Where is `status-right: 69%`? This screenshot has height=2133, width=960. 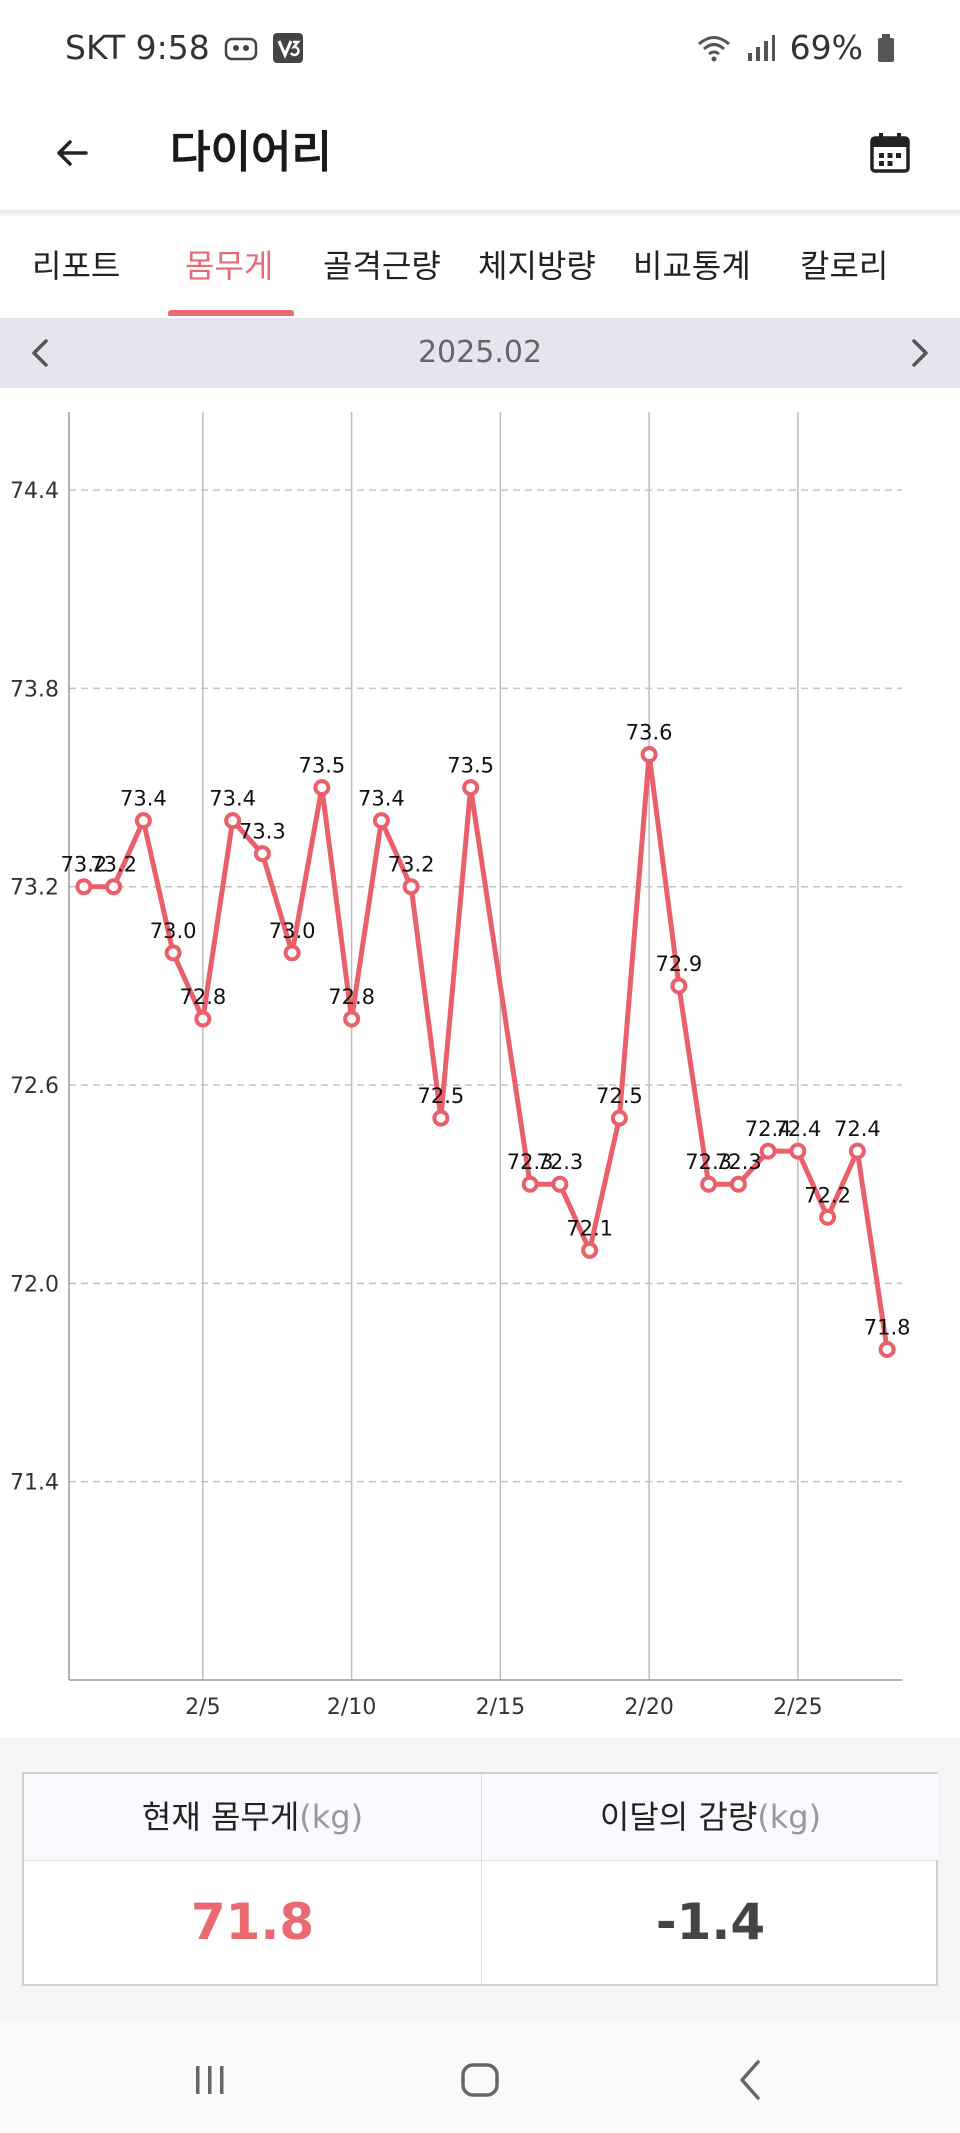
status-right: 69% is located at coordinates (795, 47).